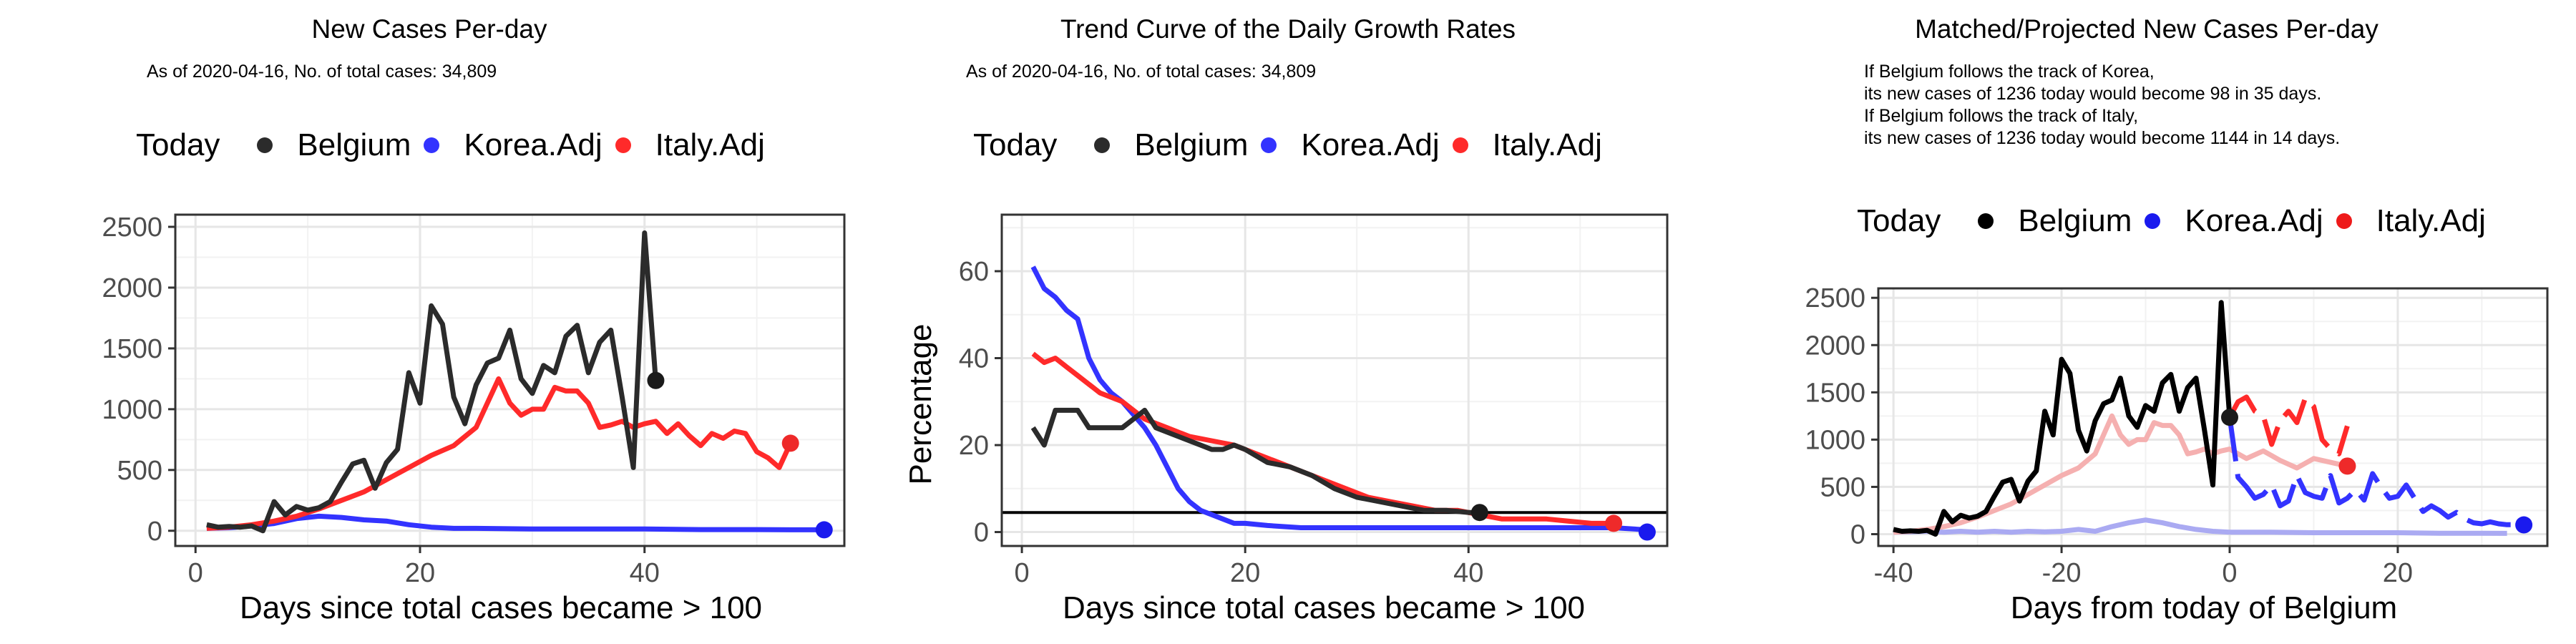 This screenshot has width=2576, height=644. What do you see at coordinates (974, 359) in the screenshot?
I see `y-tick-label: 40` at bounding box center [974, 359].